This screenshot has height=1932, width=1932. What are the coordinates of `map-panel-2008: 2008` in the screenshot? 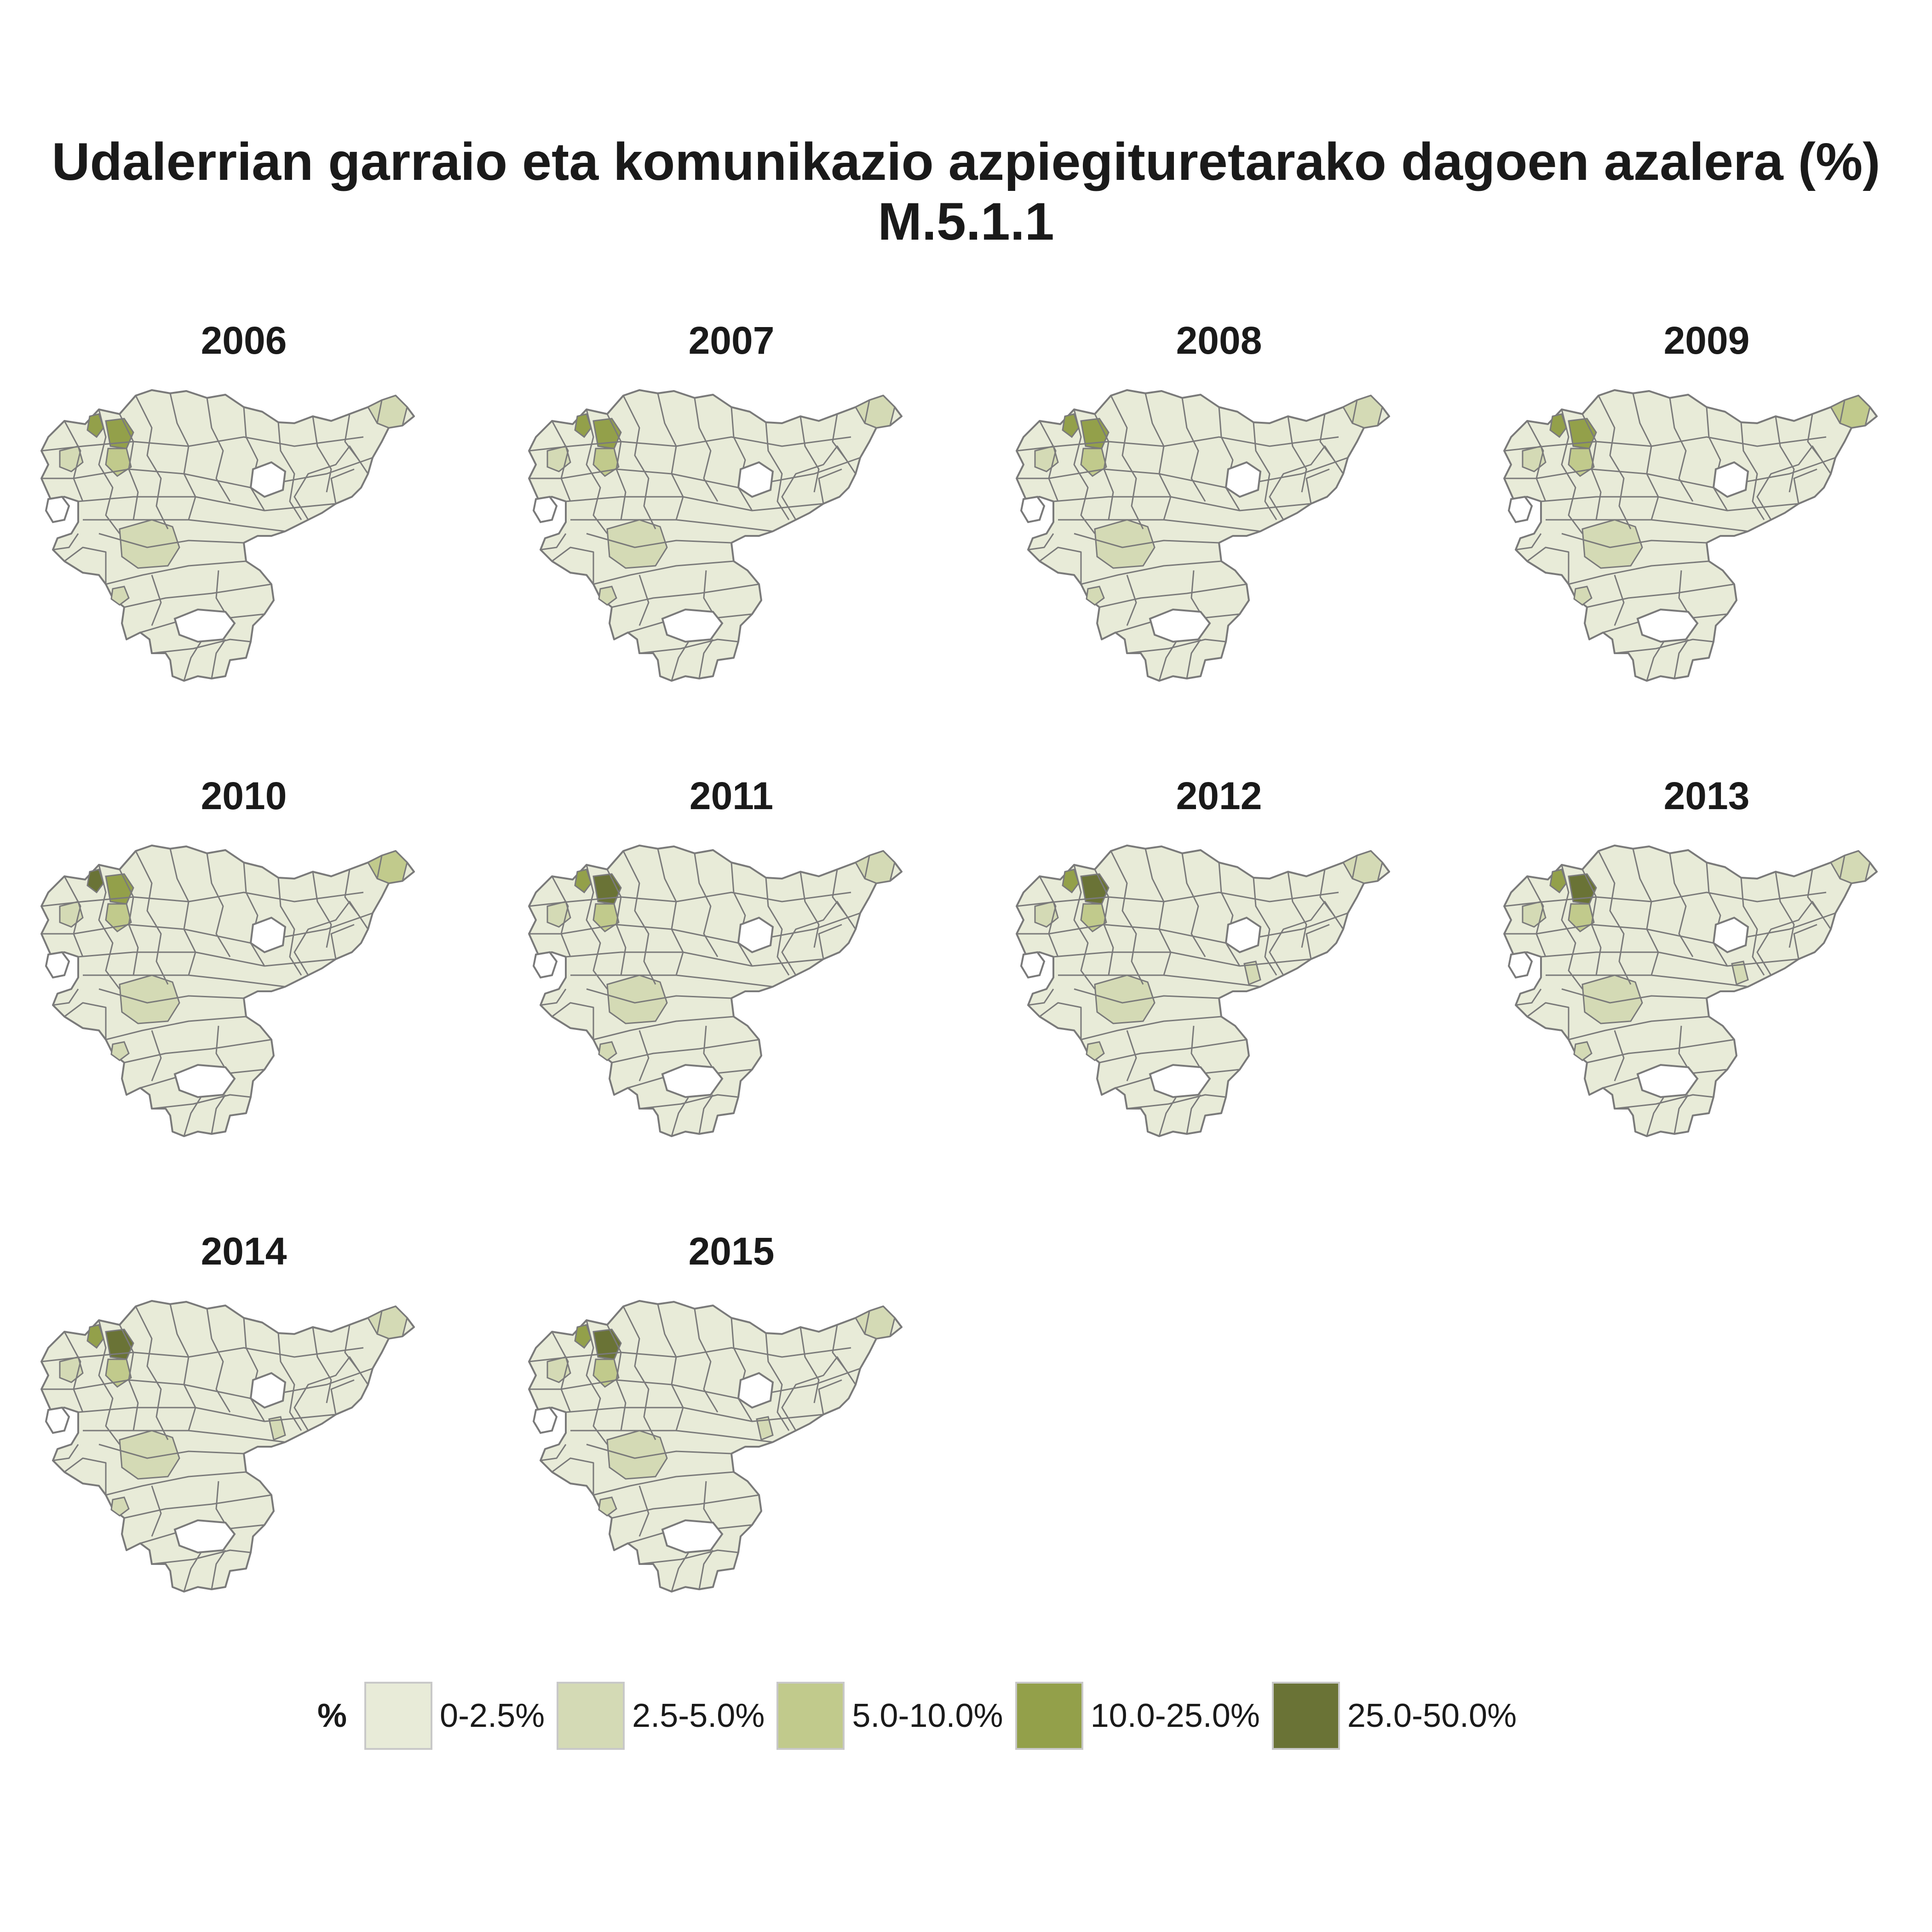 It's located at (1219, 524).